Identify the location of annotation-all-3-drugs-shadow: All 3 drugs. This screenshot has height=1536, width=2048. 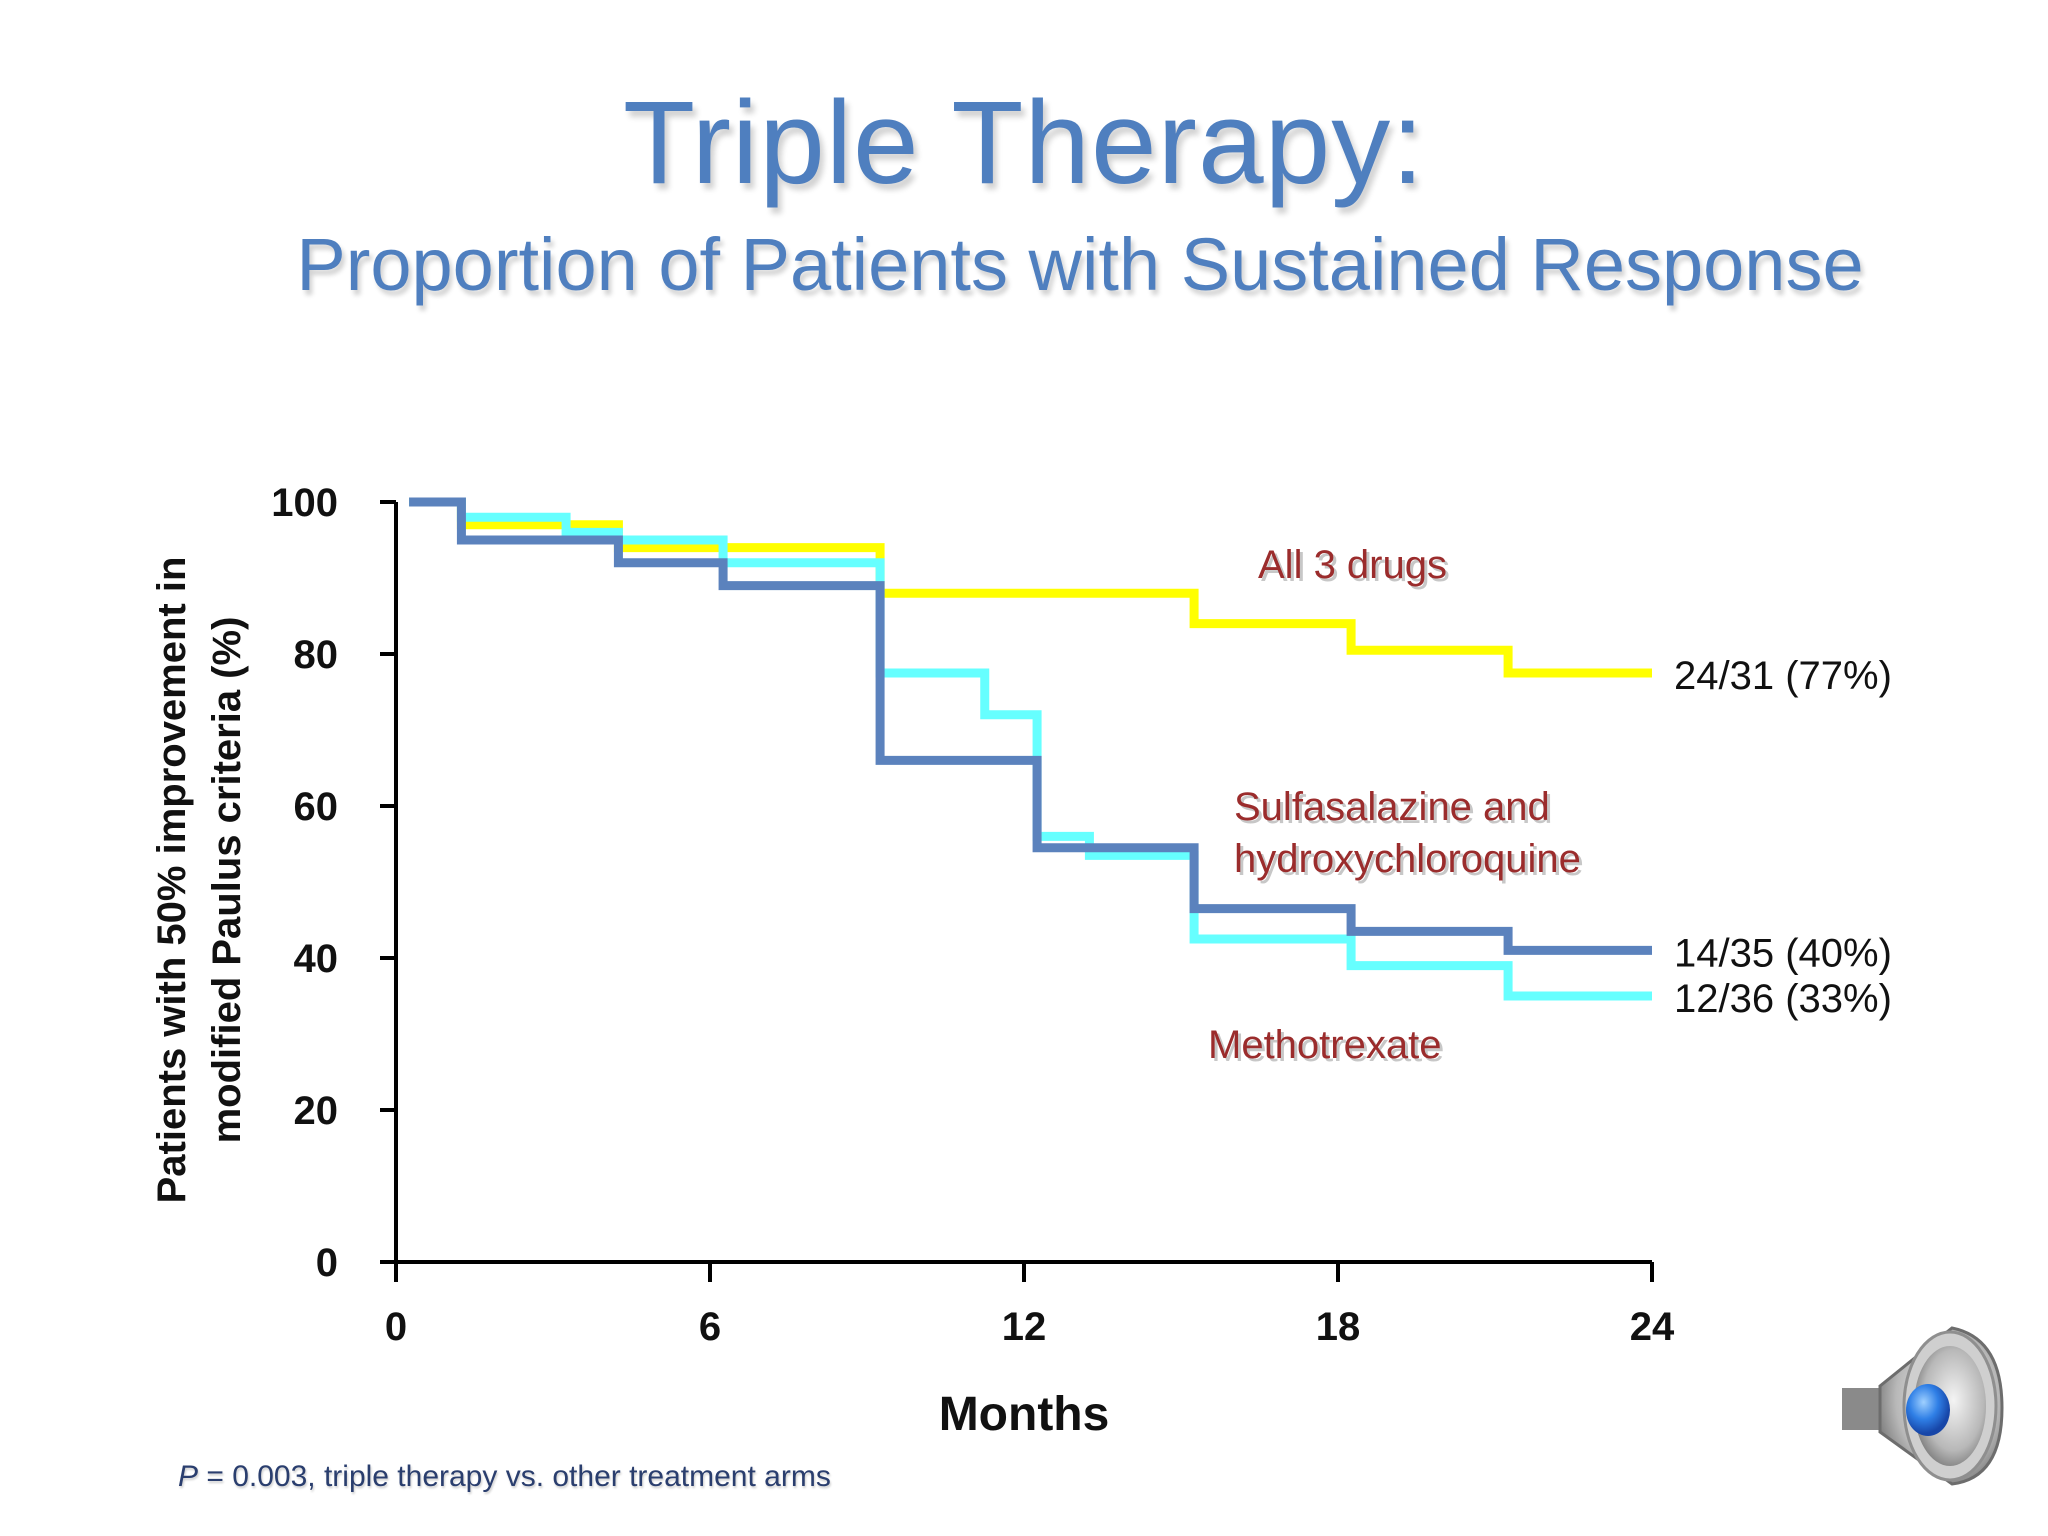
(1355, 568).